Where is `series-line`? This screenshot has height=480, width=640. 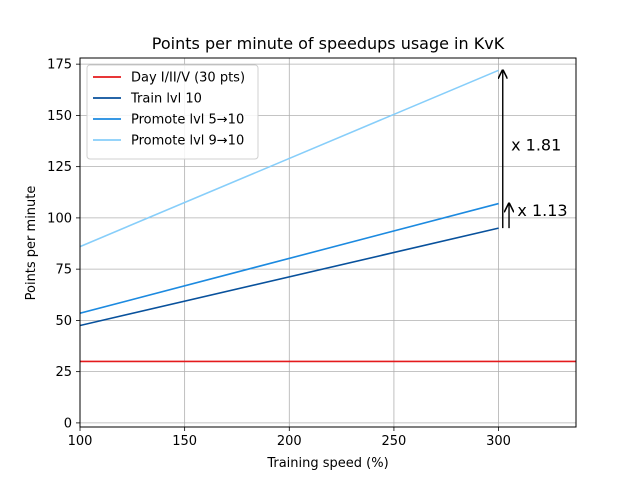
series-line is located at coordinates (289, 277).